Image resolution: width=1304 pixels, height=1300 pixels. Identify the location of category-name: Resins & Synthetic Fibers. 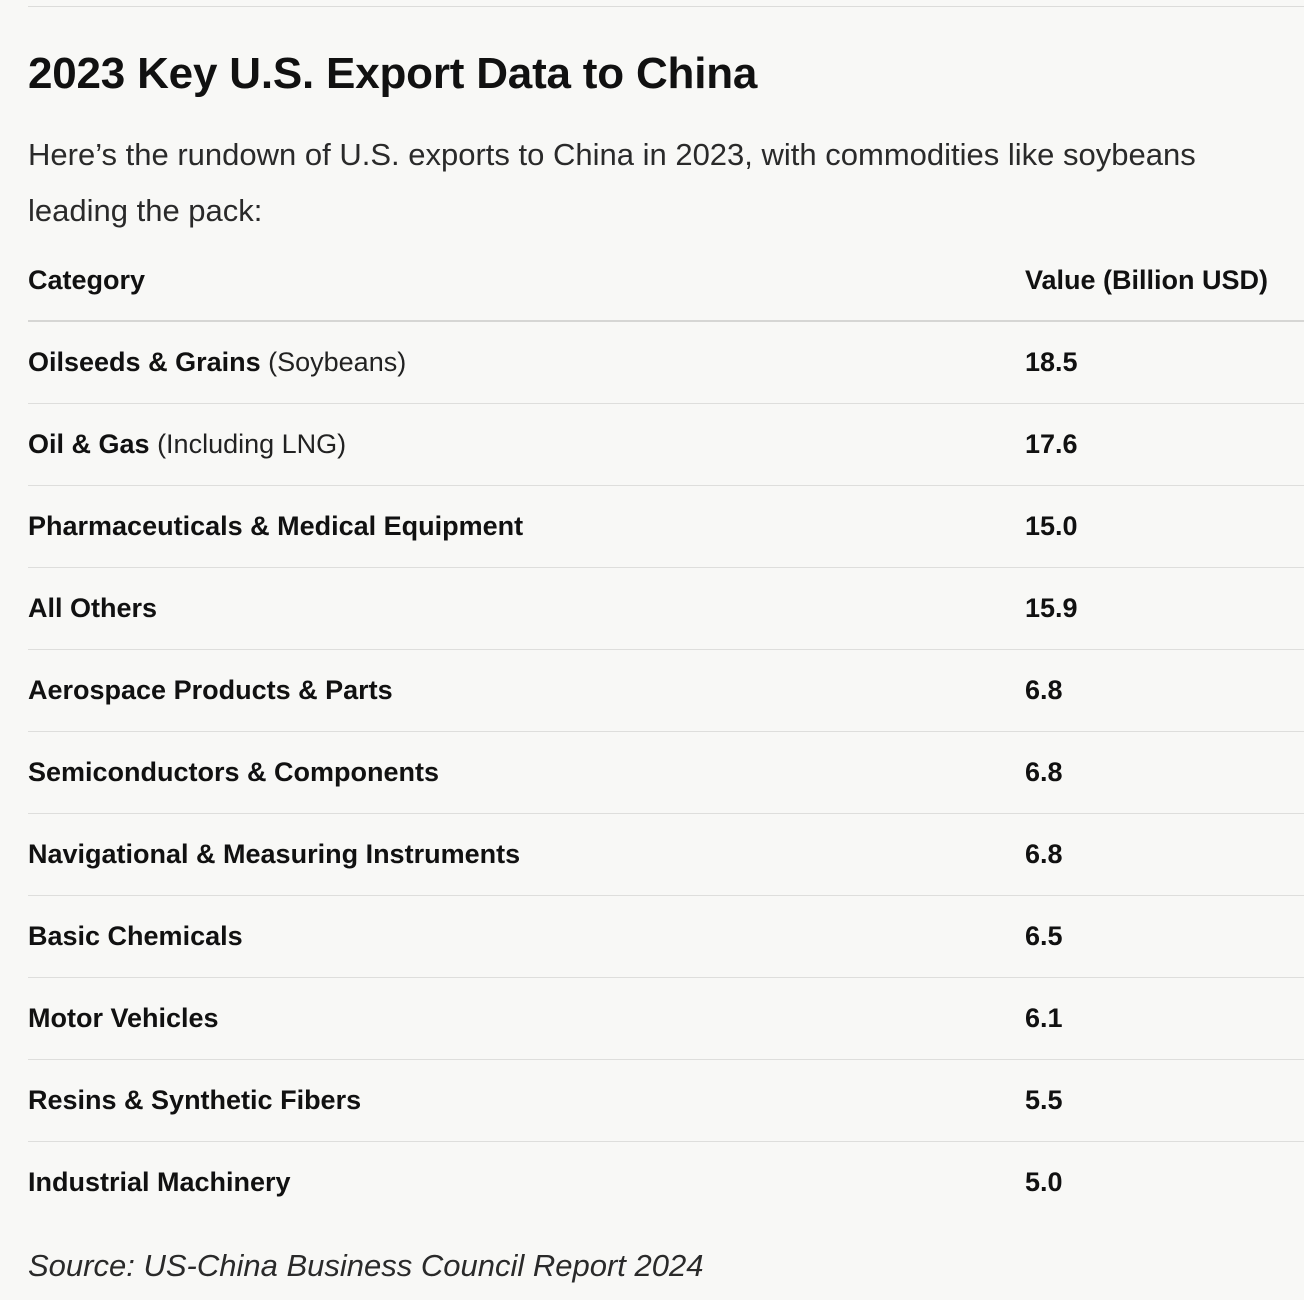
(195, 1100).